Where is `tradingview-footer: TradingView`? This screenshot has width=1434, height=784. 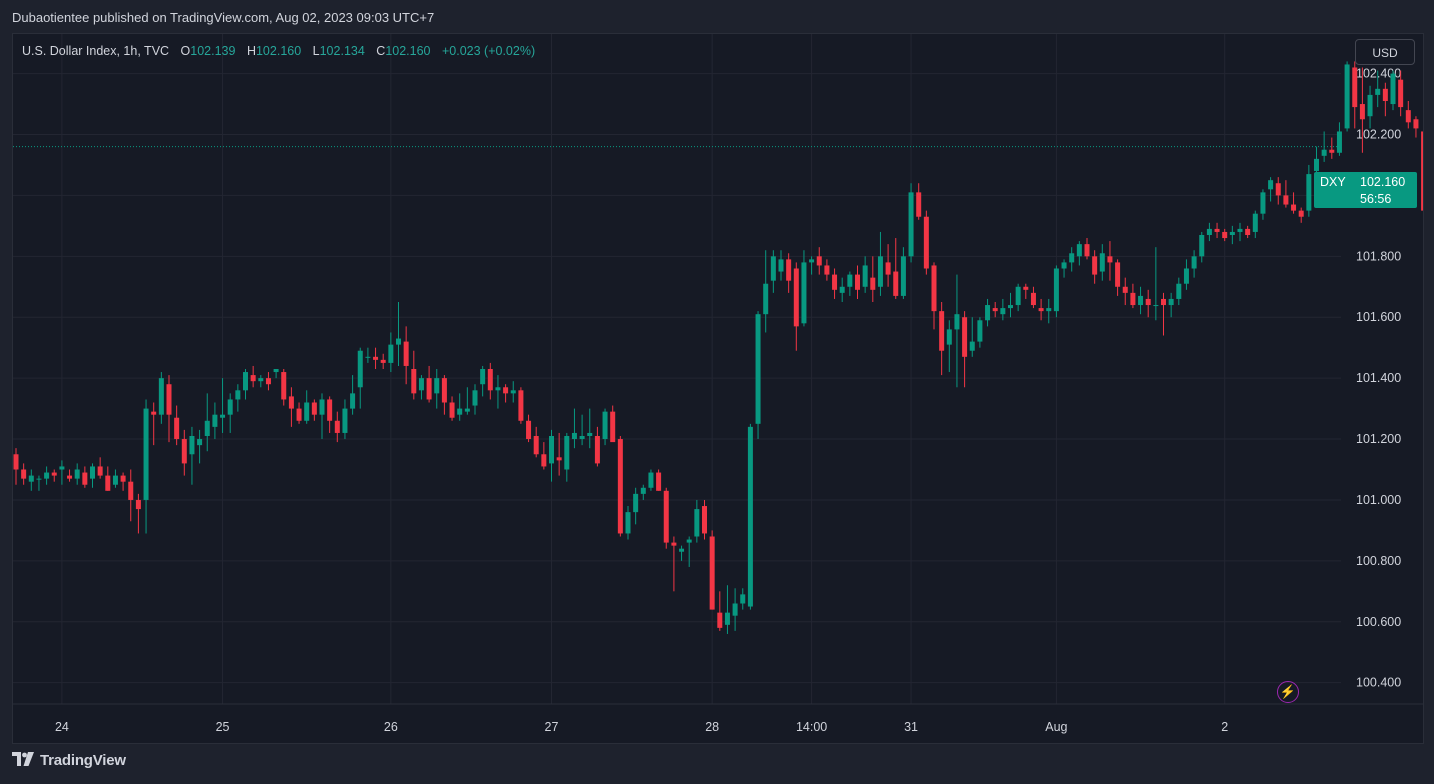 tradingview-footer: TradingView is located at coordinates (69, 764).